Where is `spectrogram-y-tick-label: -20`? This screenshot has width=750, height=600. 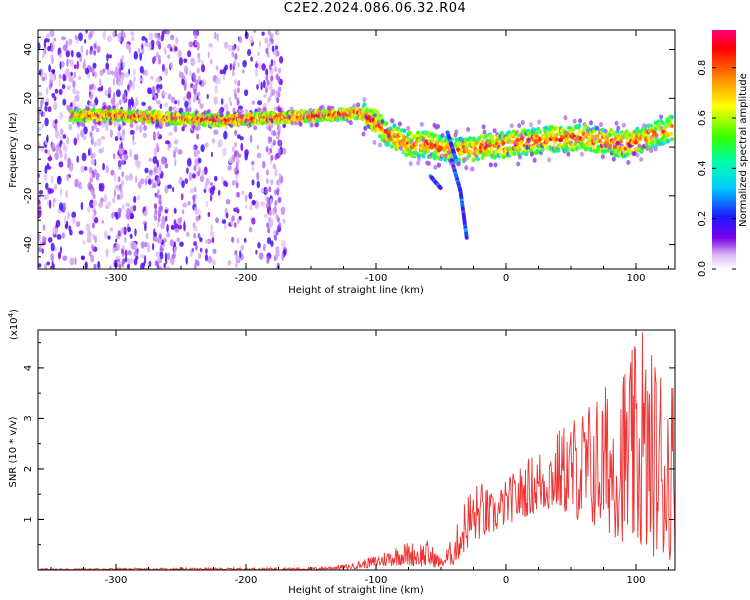 spectrogram-y-tick-label: -20 is located at coordinates (28, 196).